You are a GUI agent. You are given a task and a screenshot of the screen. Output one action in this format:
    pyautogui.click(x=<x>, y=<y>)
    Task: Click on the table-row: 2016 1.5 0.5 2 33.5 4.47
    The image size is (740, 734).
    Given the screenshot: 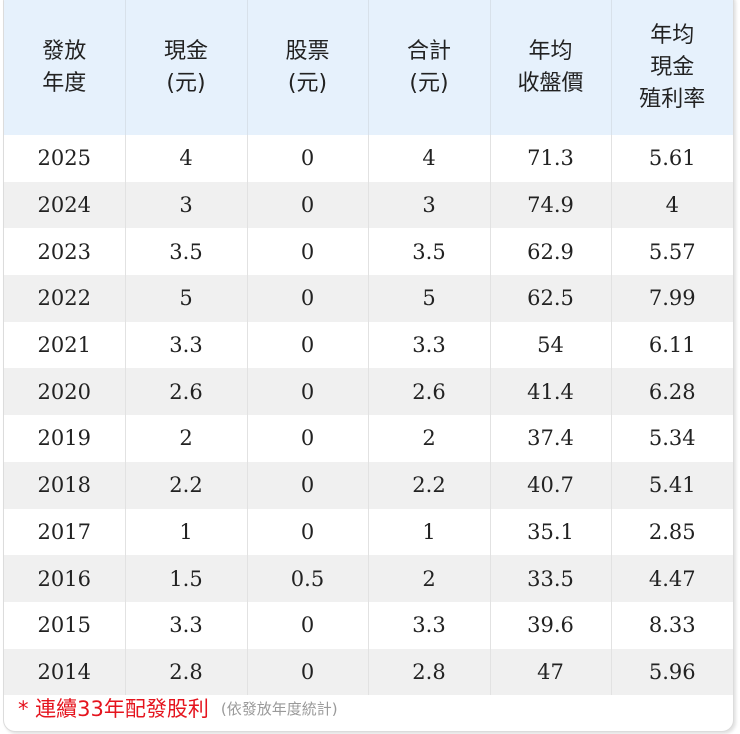 What is the action you would take?
    pyautogui.click(x=368, y=578)
    